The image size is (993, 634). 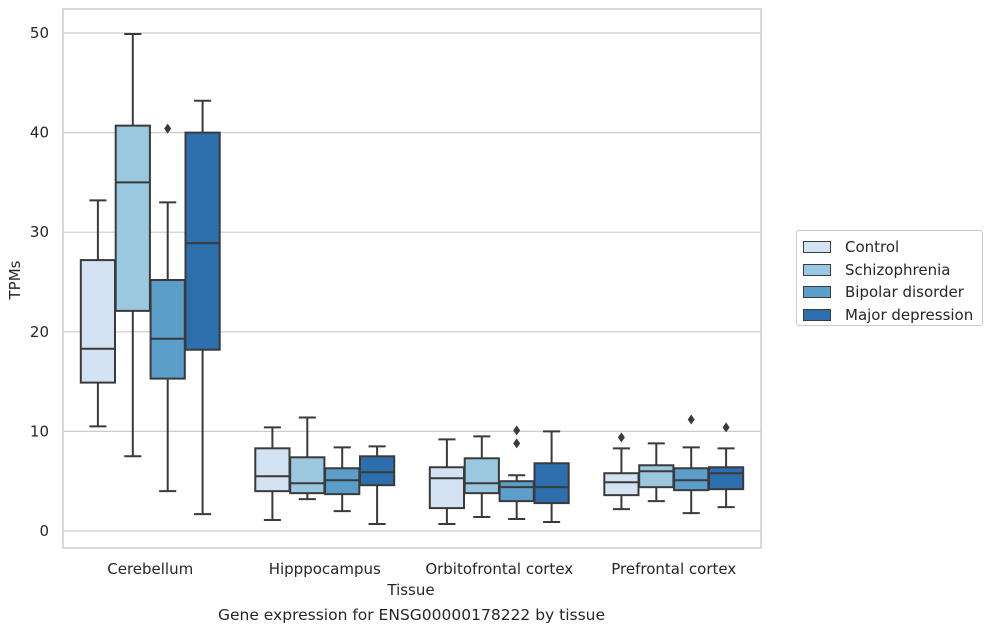 I want to click on x-axis-label: Tissue, so click(x=410, y=590).